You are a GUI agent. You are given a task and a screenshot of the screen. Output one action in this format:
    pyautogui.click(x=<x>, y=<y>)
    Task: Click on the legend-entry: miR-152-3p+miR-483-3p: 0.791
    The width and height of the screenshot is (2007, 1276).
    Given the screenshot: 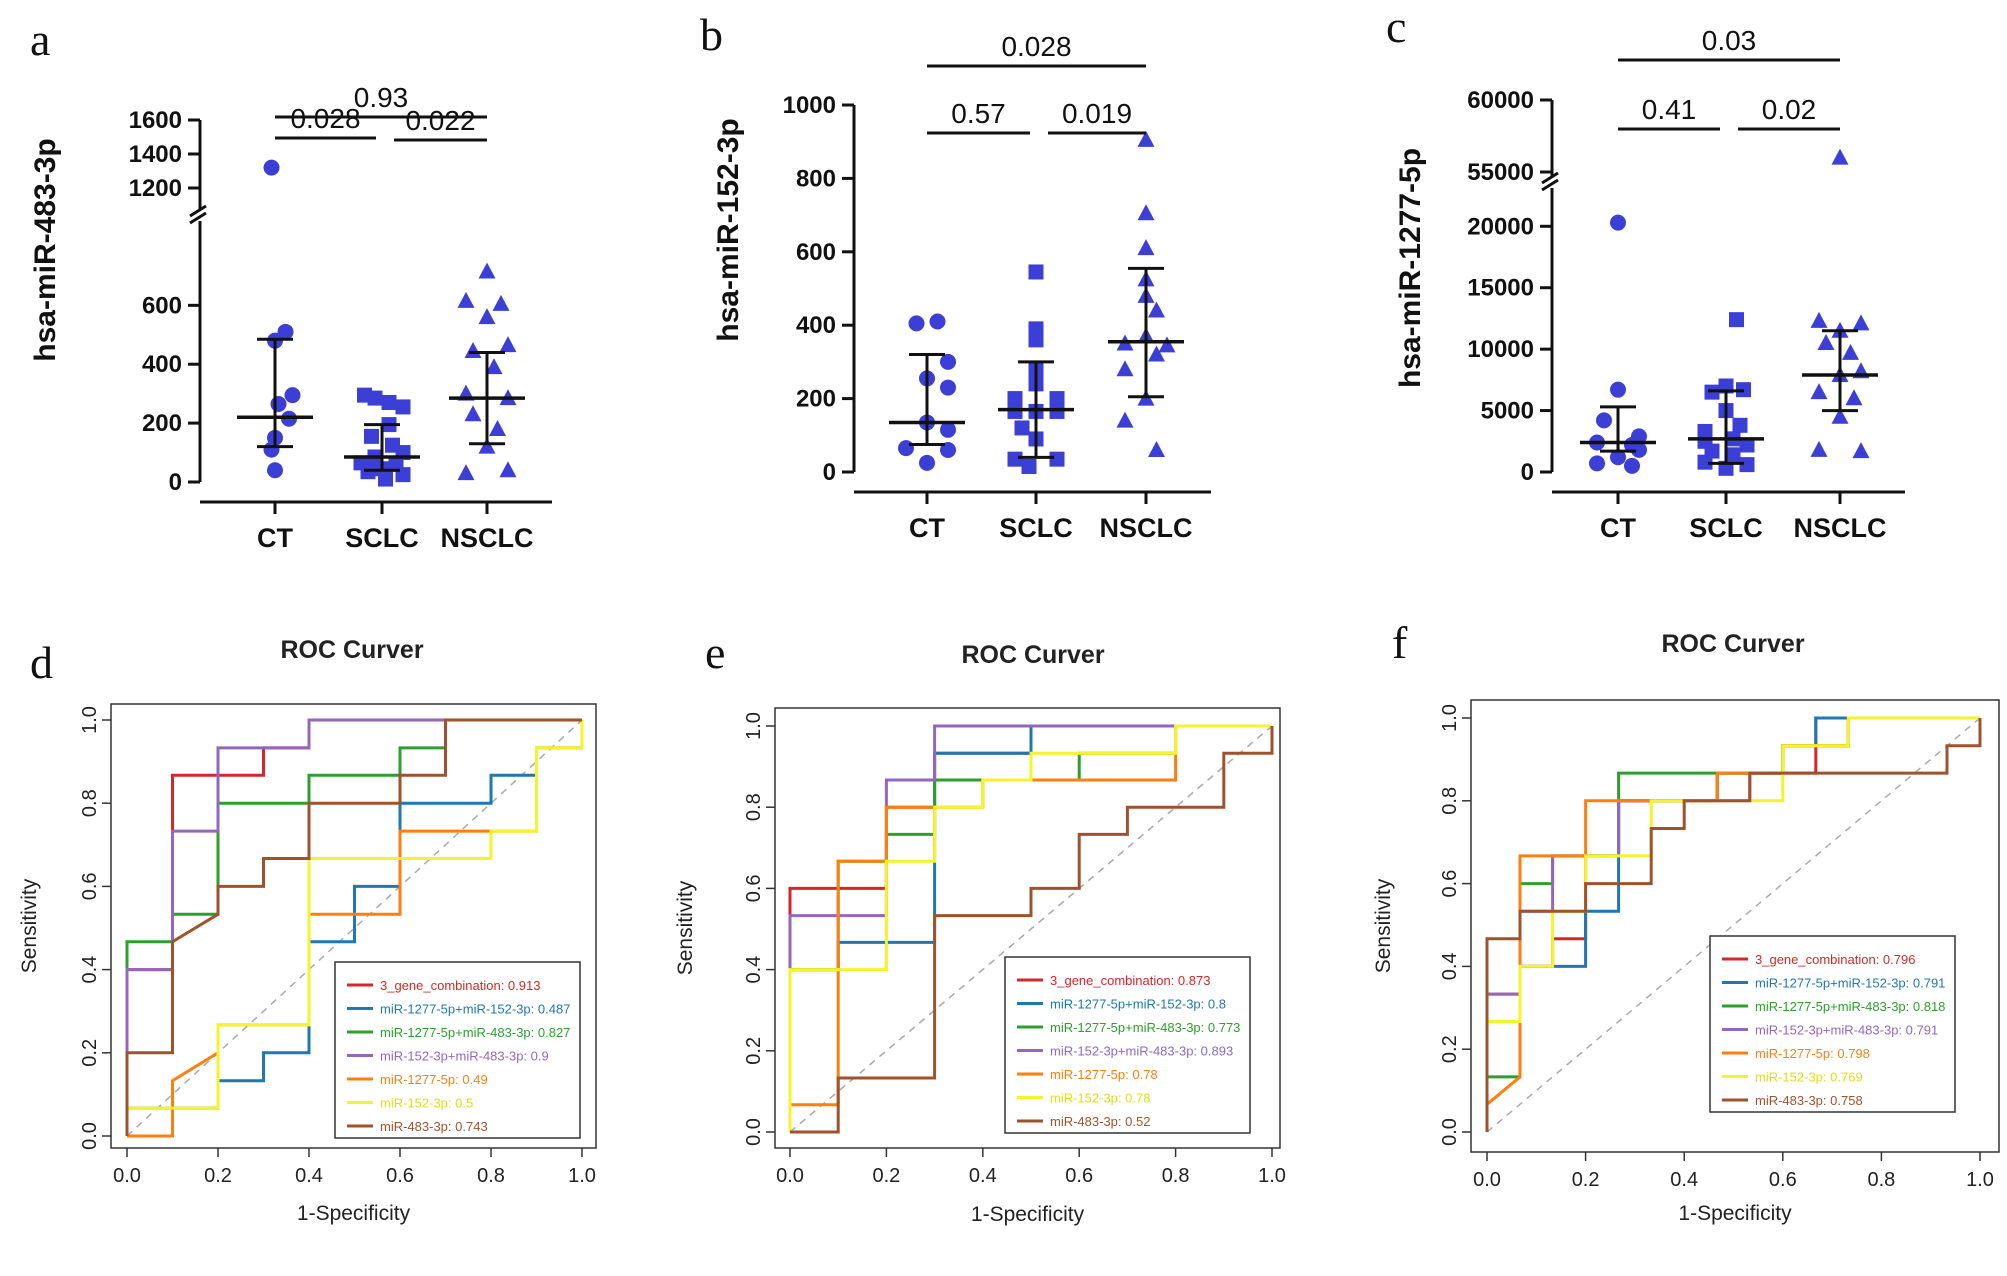 What is the action you would take?
    pyautogui.click(x=1846, y=1030)
    